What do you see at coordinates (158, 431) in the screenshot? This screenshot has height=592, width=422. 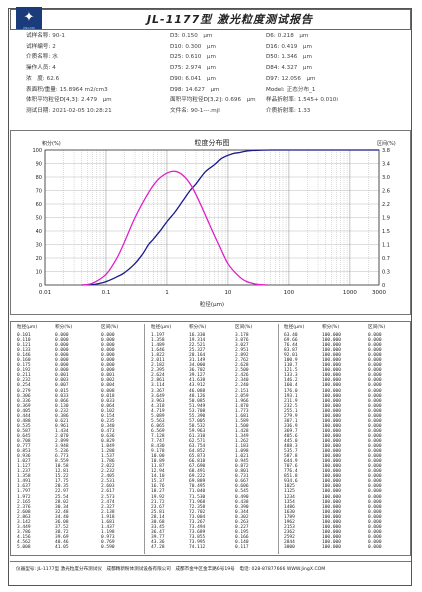 I see `table-cell: 6.569` at bounding box center [158, 431].